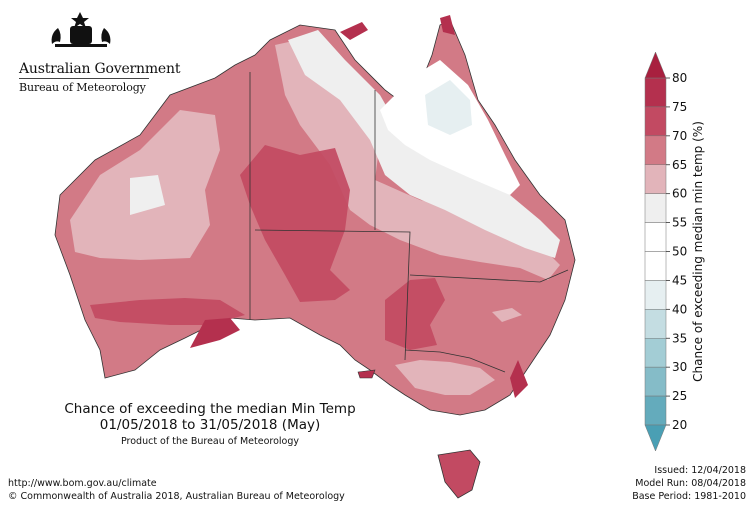  What do you see at coordinates (210, 441) in the screenshot?
I see `product-credit: Product of the Bureau of Meteorology` at bounding box center [210, 441].